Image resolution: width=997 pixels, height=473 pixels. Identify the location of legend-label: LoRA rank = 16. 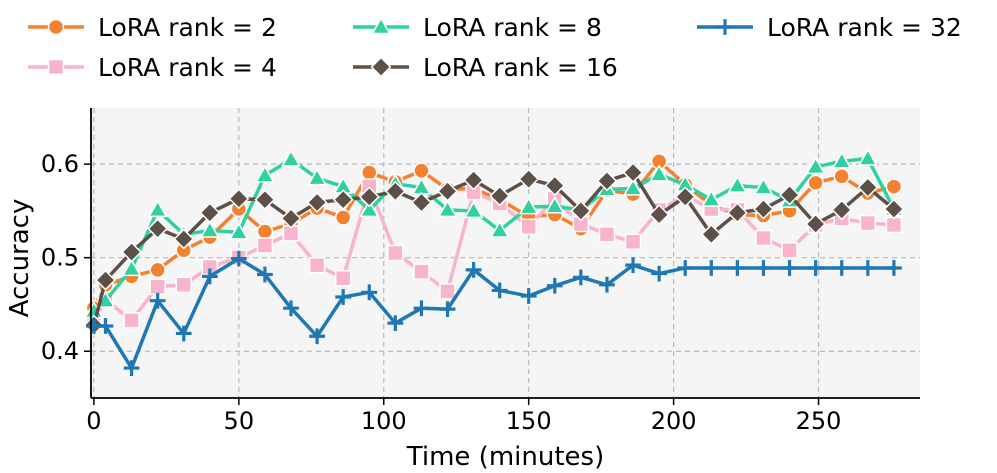
(520, 67).